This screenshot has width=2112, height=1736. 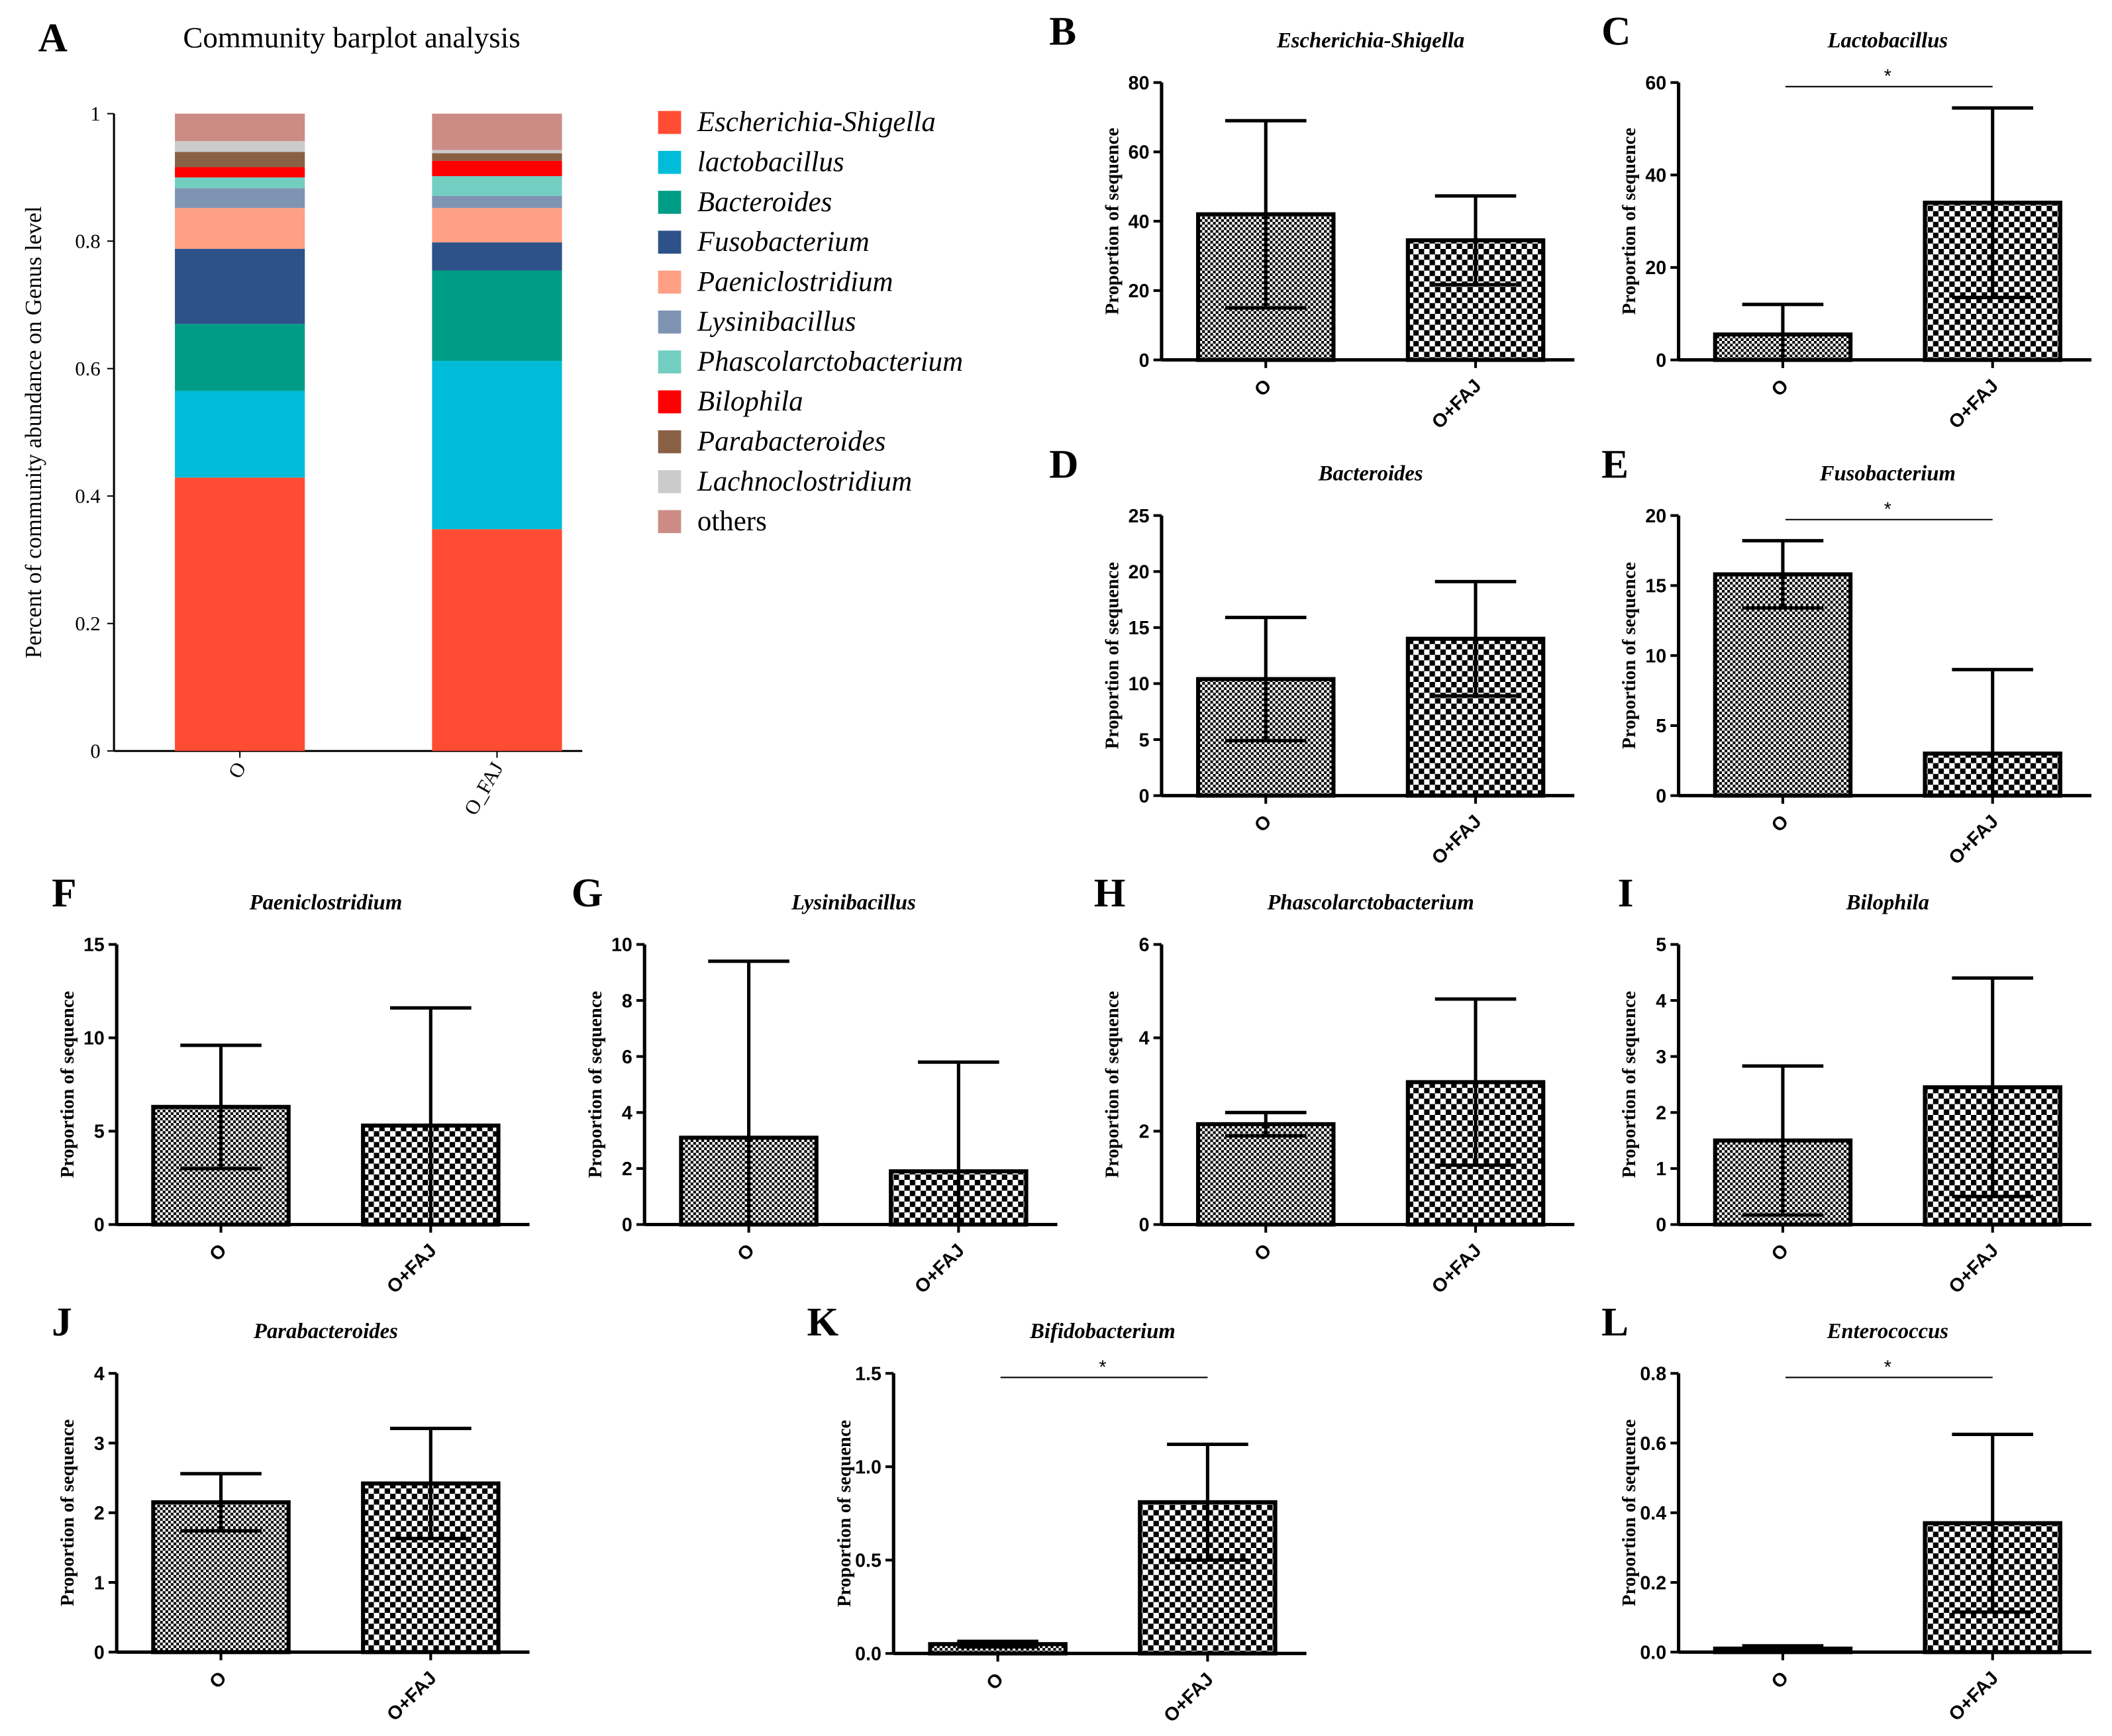 What do you see at coordinates (817, 122) in the screenshot?
I see `legend-label: Escherichia-Shigella` at bounding box center [817, 122].